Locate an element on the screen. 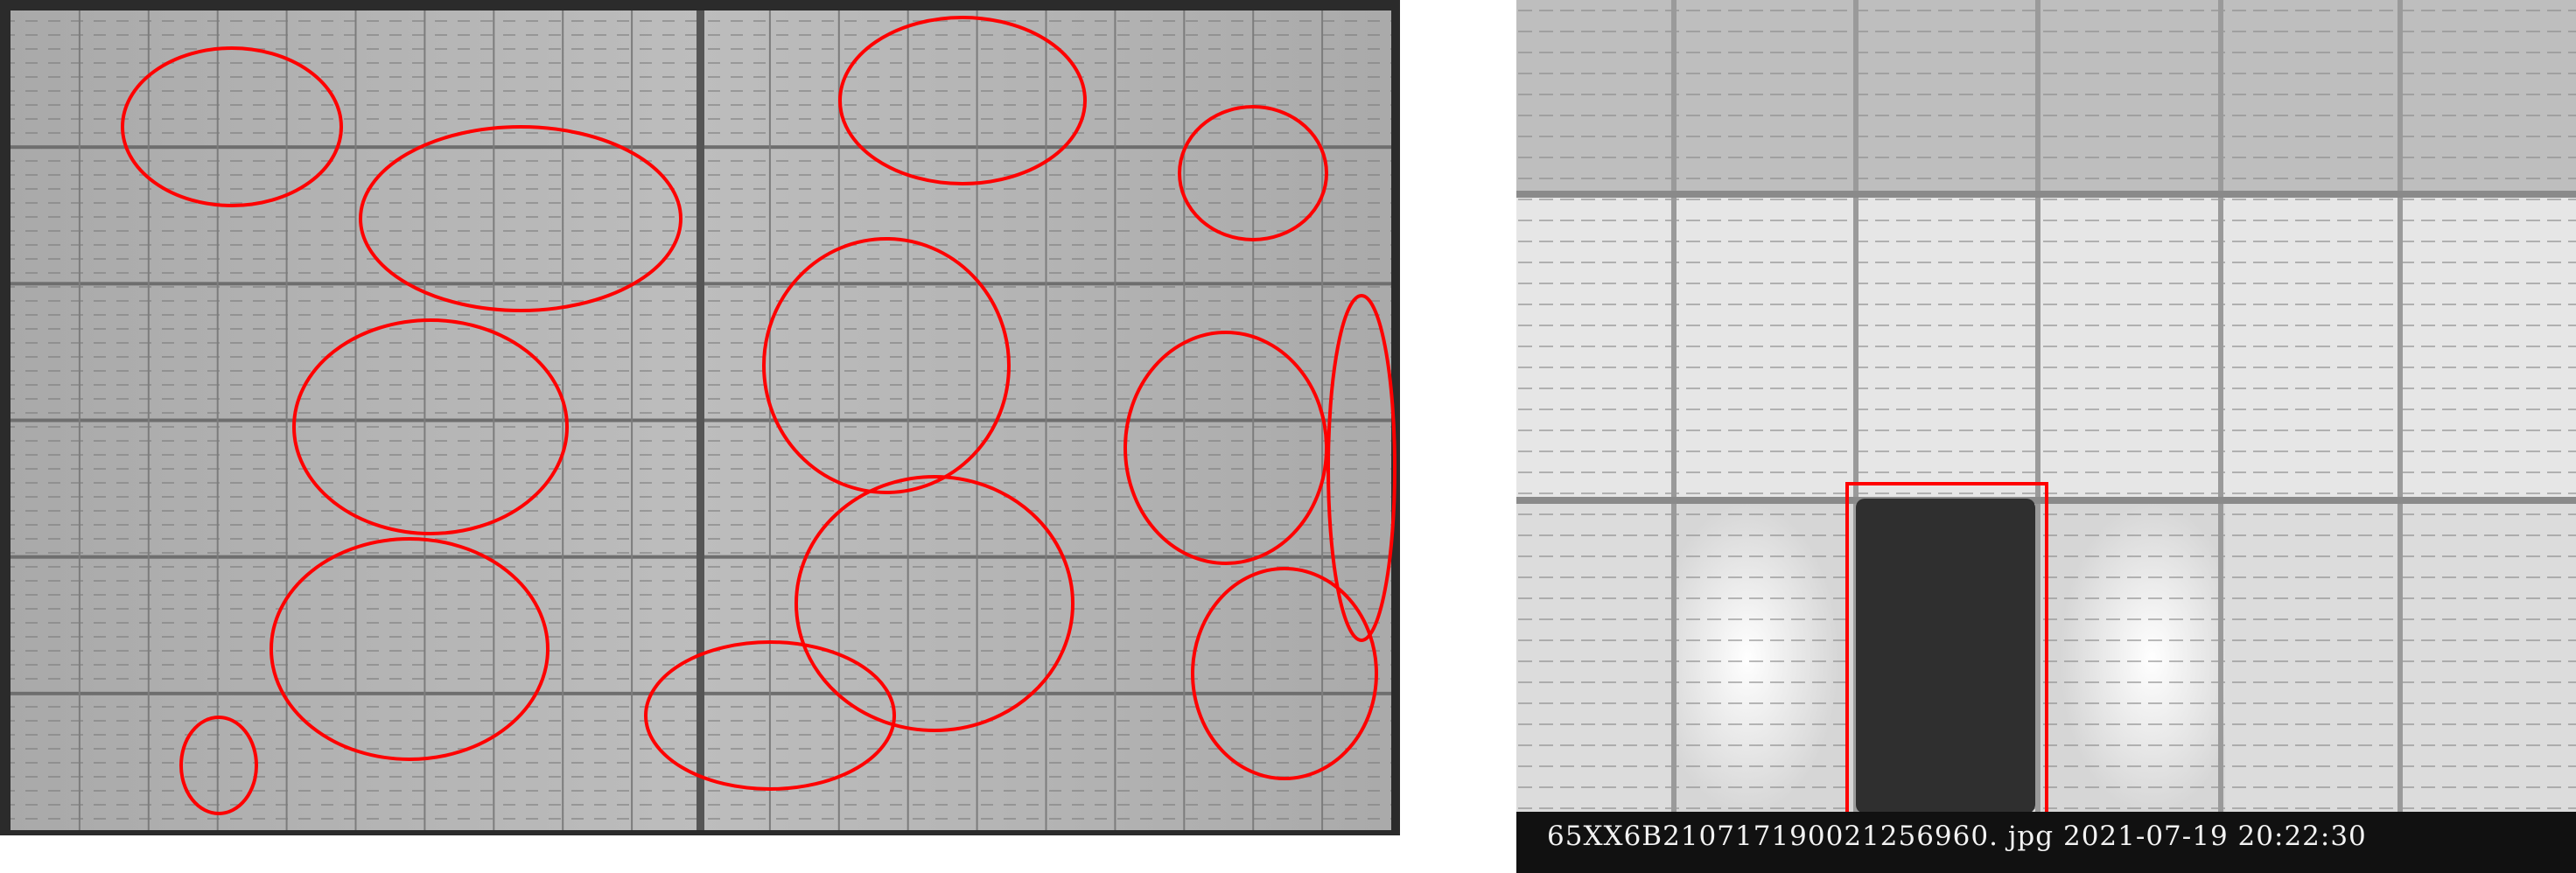 Image resolution: width=2576 pixels, height=873 pixels. cell-gap-horizontal is located at coordinates (2046, 194).